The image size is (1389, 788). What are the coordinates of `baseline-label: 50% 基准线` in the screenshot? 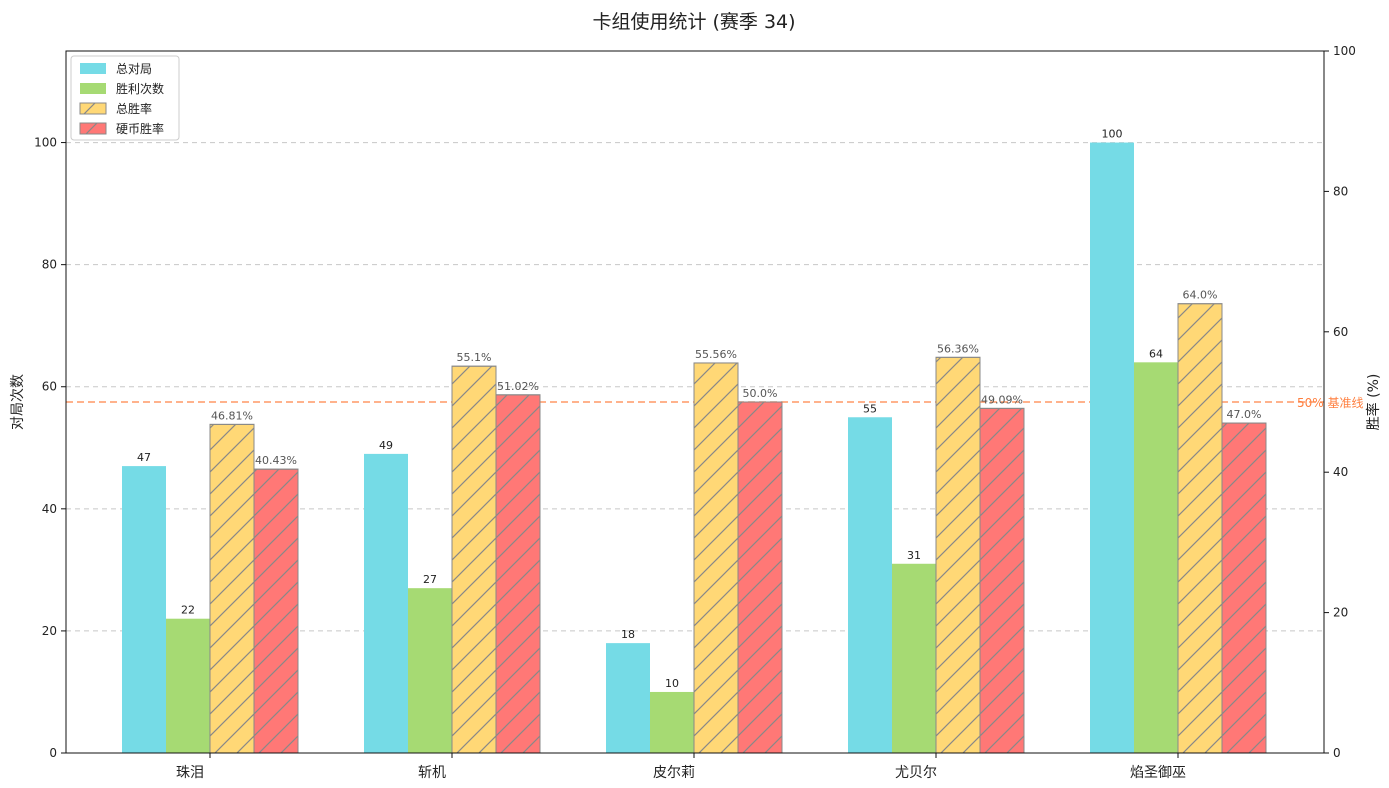 It's located at (1330, 403).